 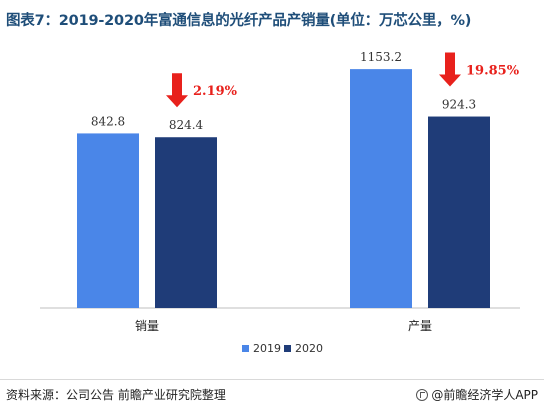 What do you see at coordinates (381, 57) in the screenshot?
I see `value-label-2019-1: 1153.2` at bounding box center [381, 57].